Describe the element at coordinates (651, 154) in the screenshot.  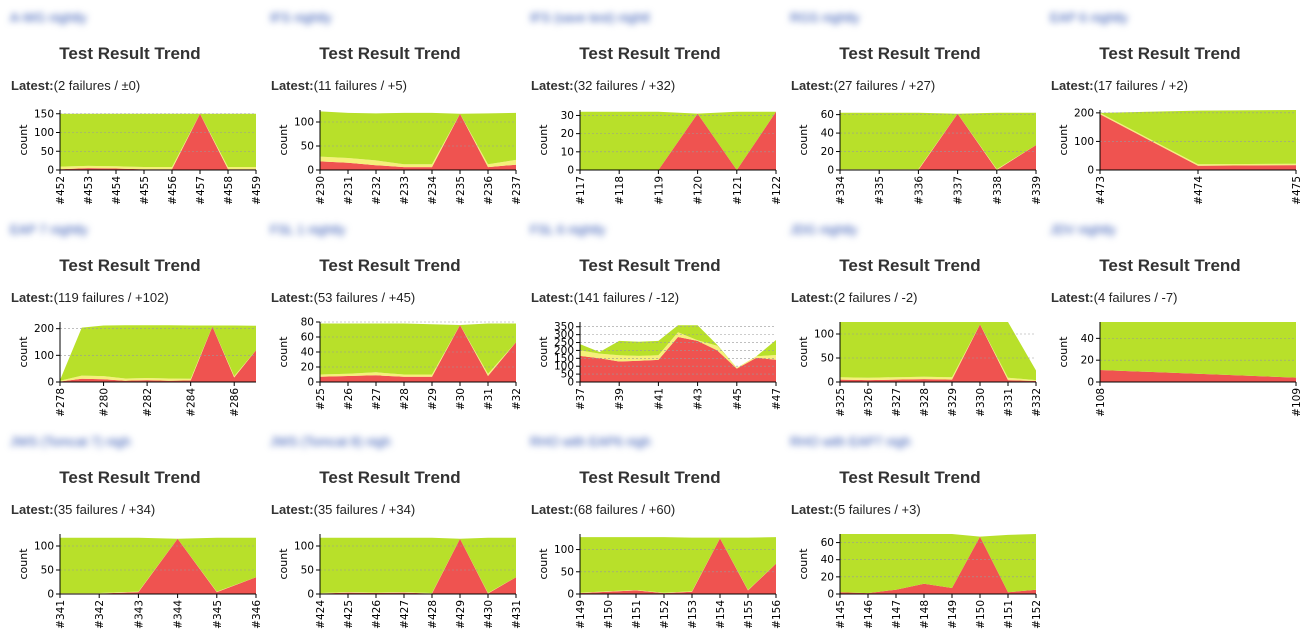
I see `trend-chart: 0 10 20 30 count #117 #118 #119 #120 #121 #122` at that location.